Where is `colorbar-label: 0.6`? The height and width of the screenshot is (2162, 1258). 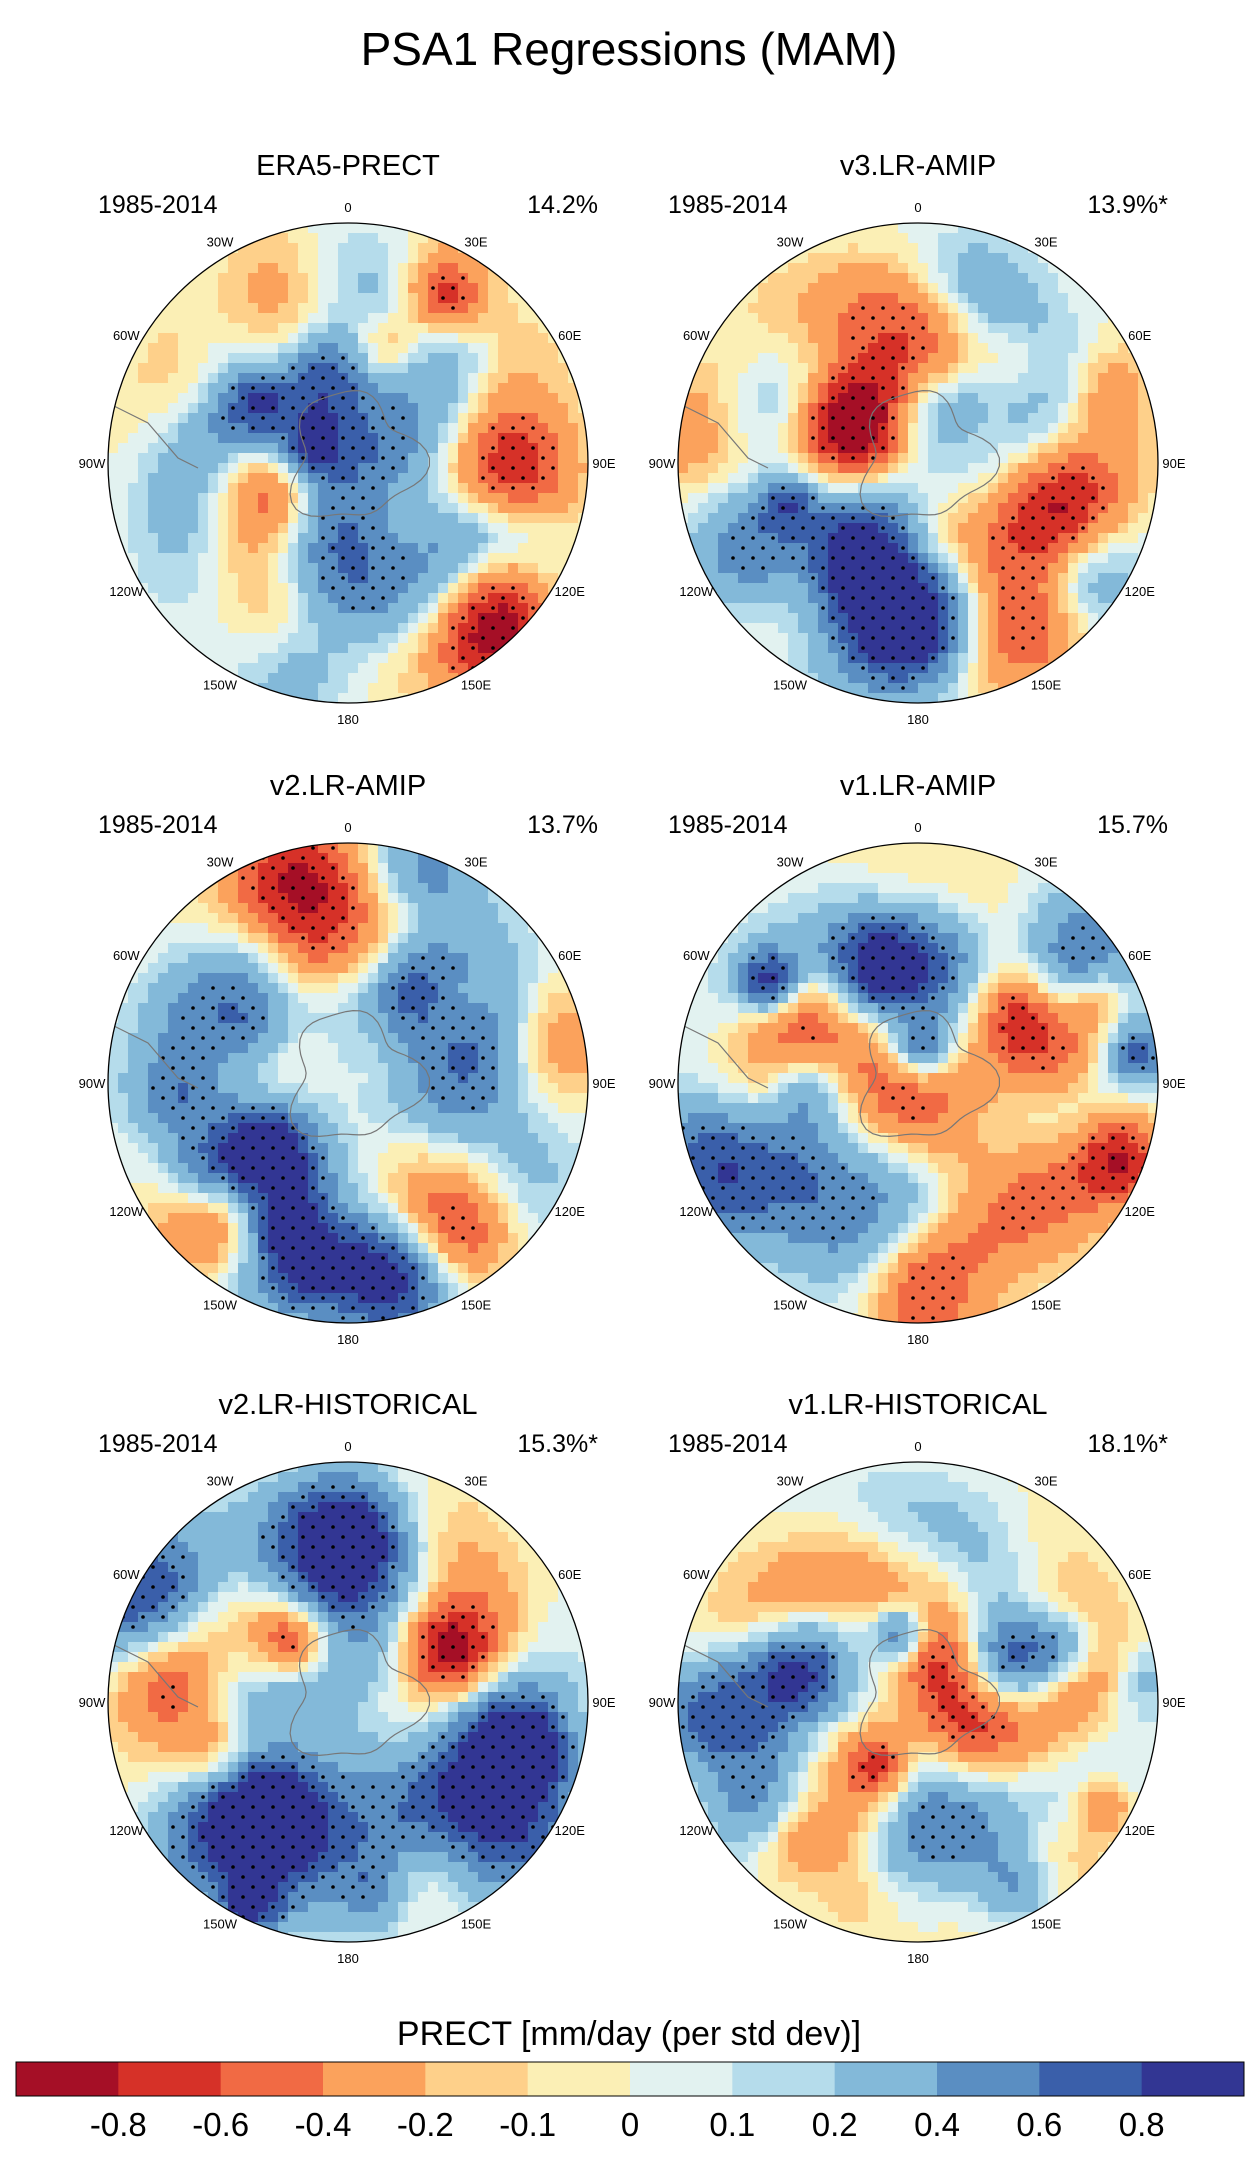
colorbar-label: 0.6 is located at coordinates (1039, 2124).